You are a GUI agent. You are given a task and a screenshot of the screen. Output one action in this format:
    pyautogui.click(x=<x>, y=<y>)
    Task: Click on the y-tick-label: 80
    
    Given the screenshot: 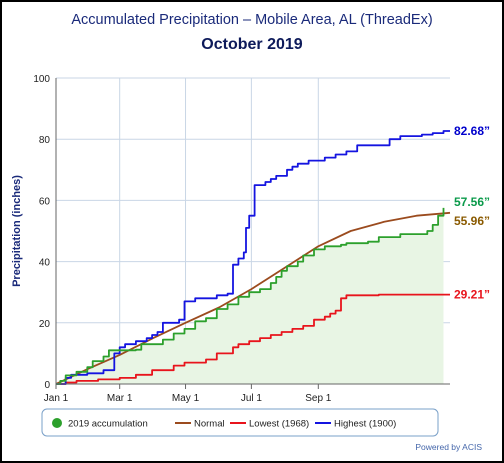 What is the action you would take?
    pyautogui.click(x=45, y=140)
    